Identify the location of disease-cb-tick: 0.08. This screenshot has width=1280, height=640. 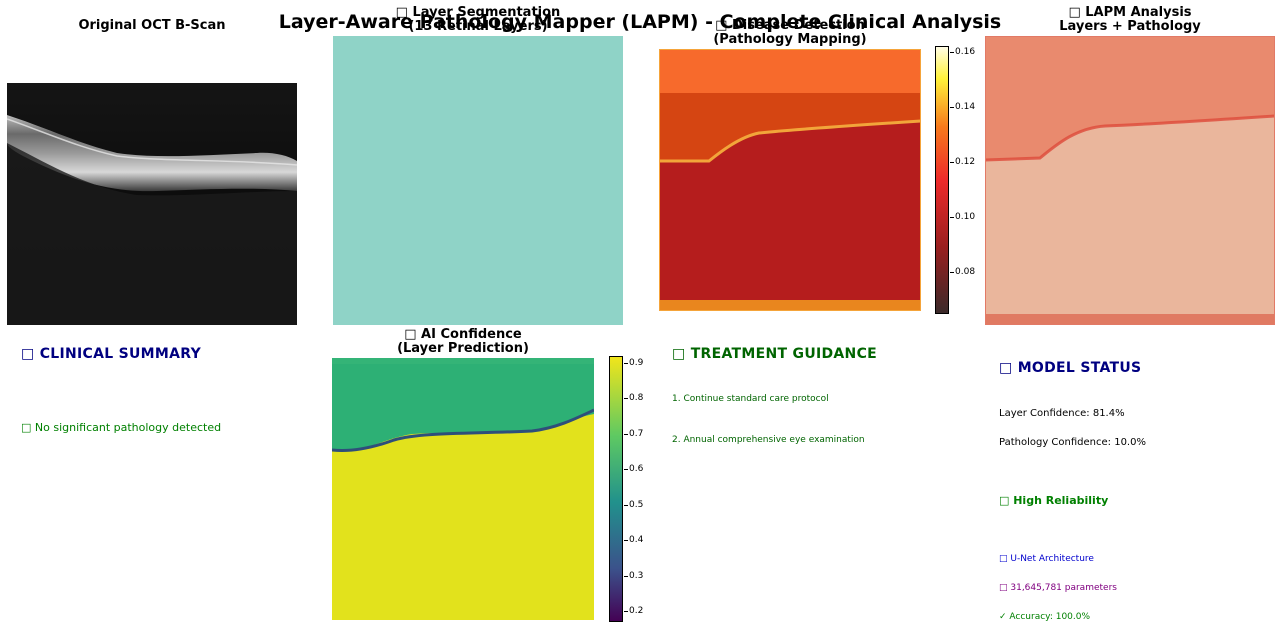
(962, 272).